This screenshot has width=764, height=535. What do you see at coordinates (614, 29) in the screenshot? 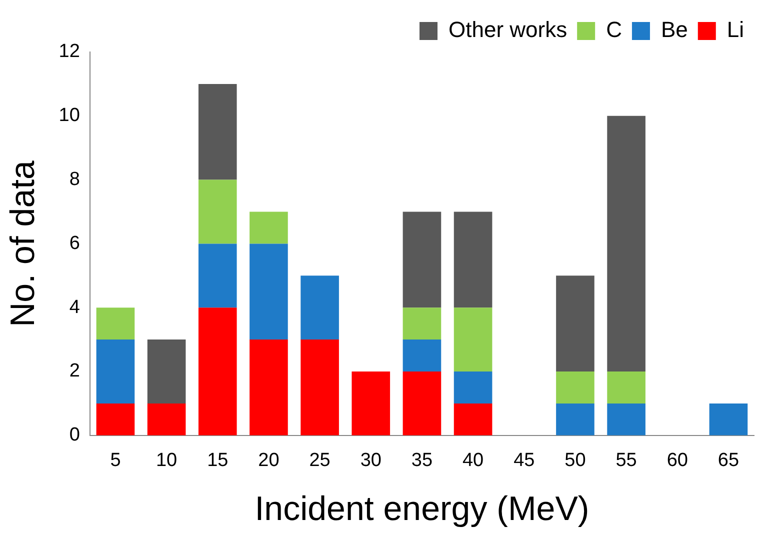
I see `legend-label: C` at bounding box center [614, 29].